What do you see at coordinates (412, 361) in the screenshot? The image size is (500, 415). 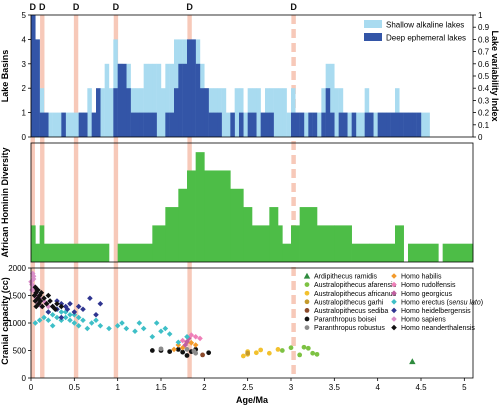 I see `point-ardipithecus-ramidis` at bounding box center [412, 361].